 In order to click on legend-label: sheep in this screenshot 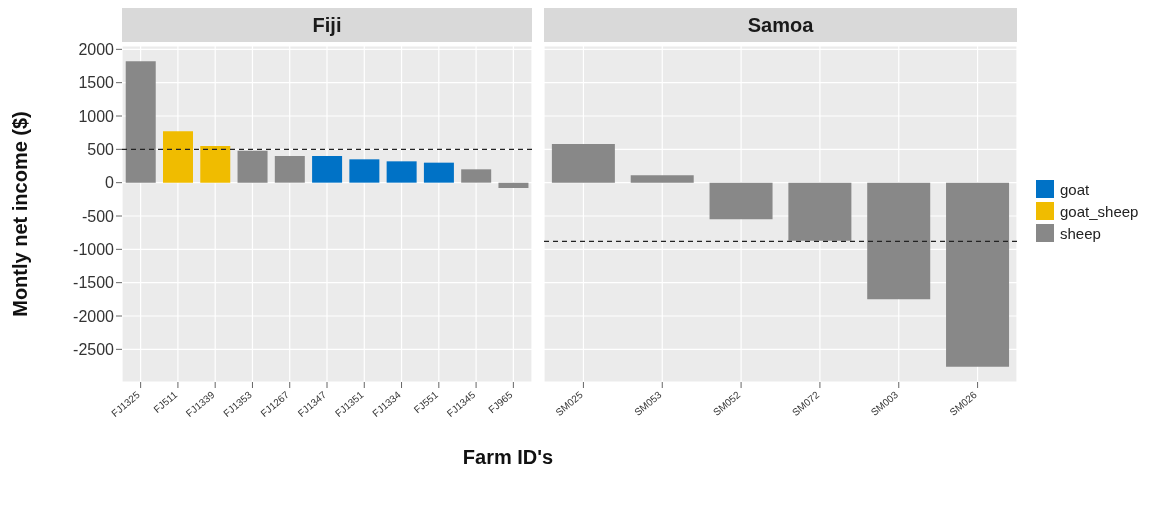, I will do `click(1080, 233)`.